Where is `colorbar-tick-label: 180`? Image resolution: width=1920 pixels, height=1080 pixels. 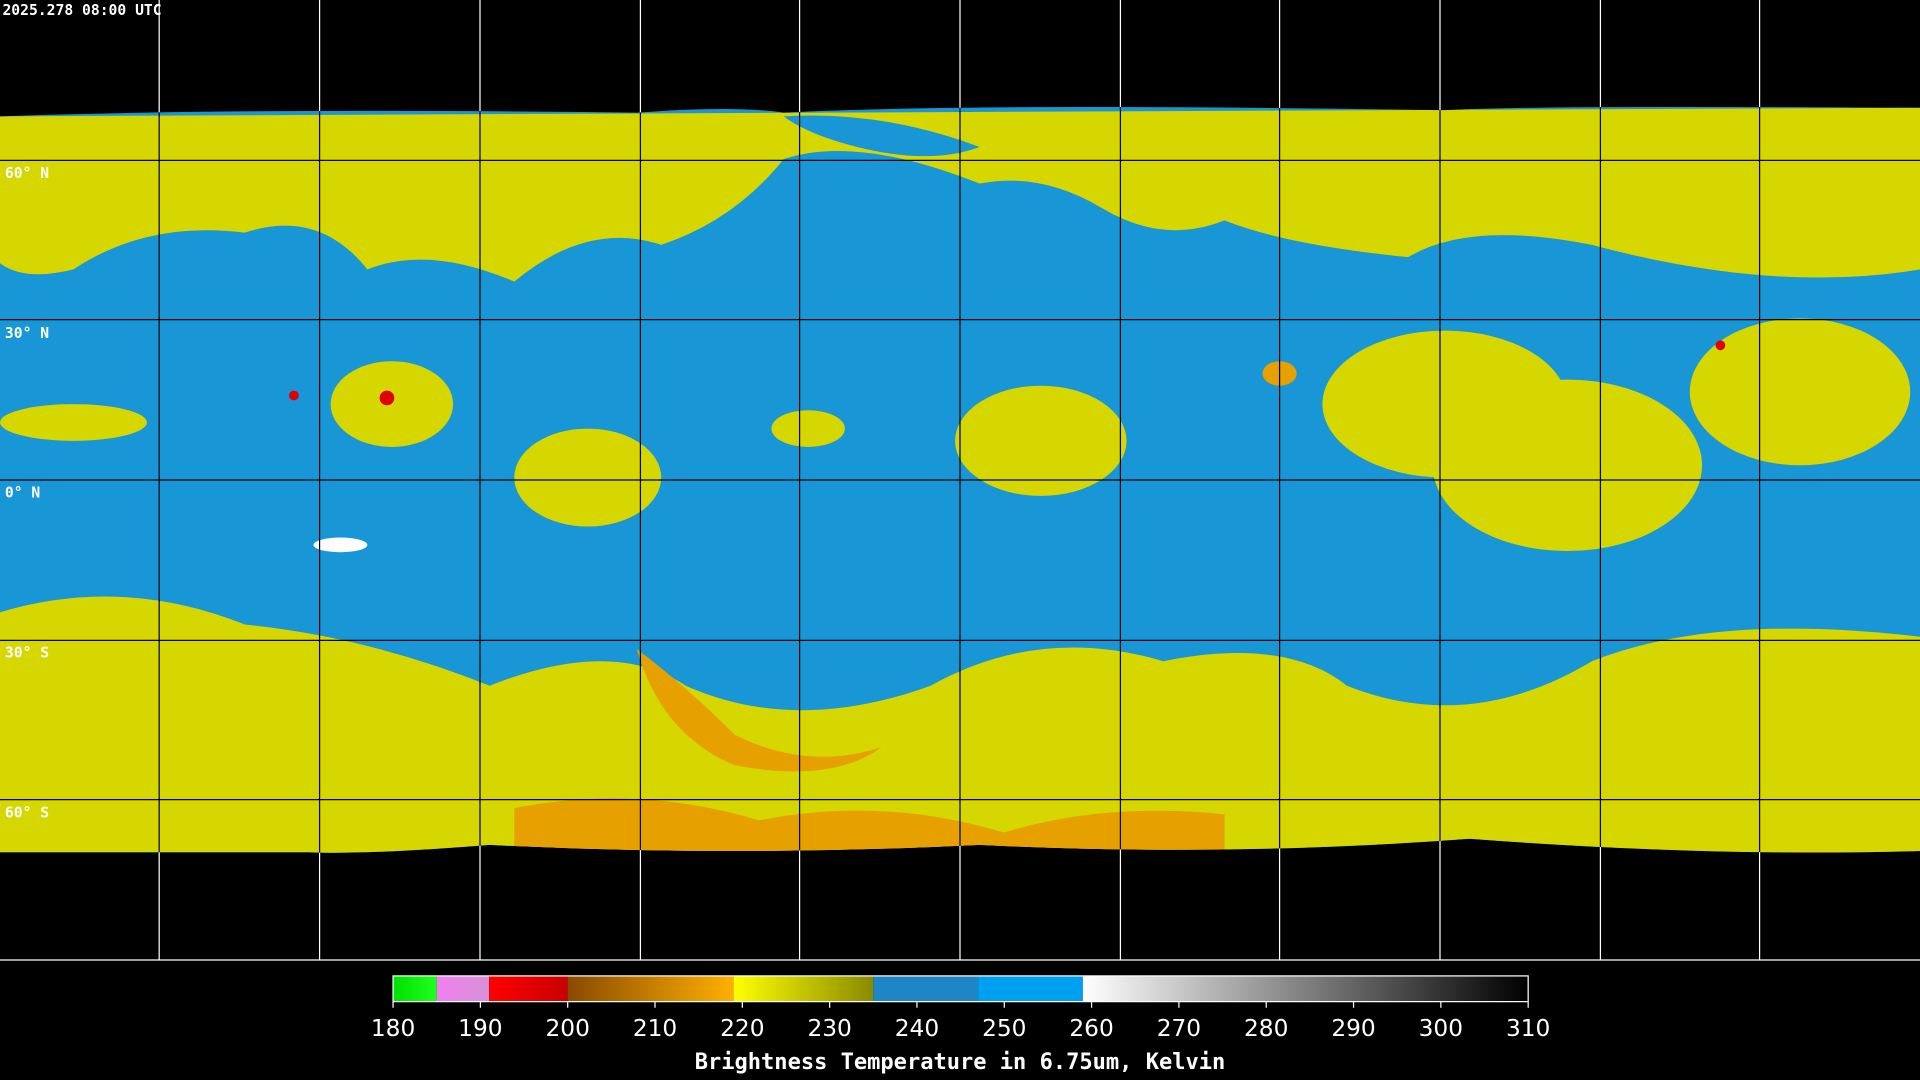
colorbar-tick-label: 180 is located at coordinates (393, 1028).